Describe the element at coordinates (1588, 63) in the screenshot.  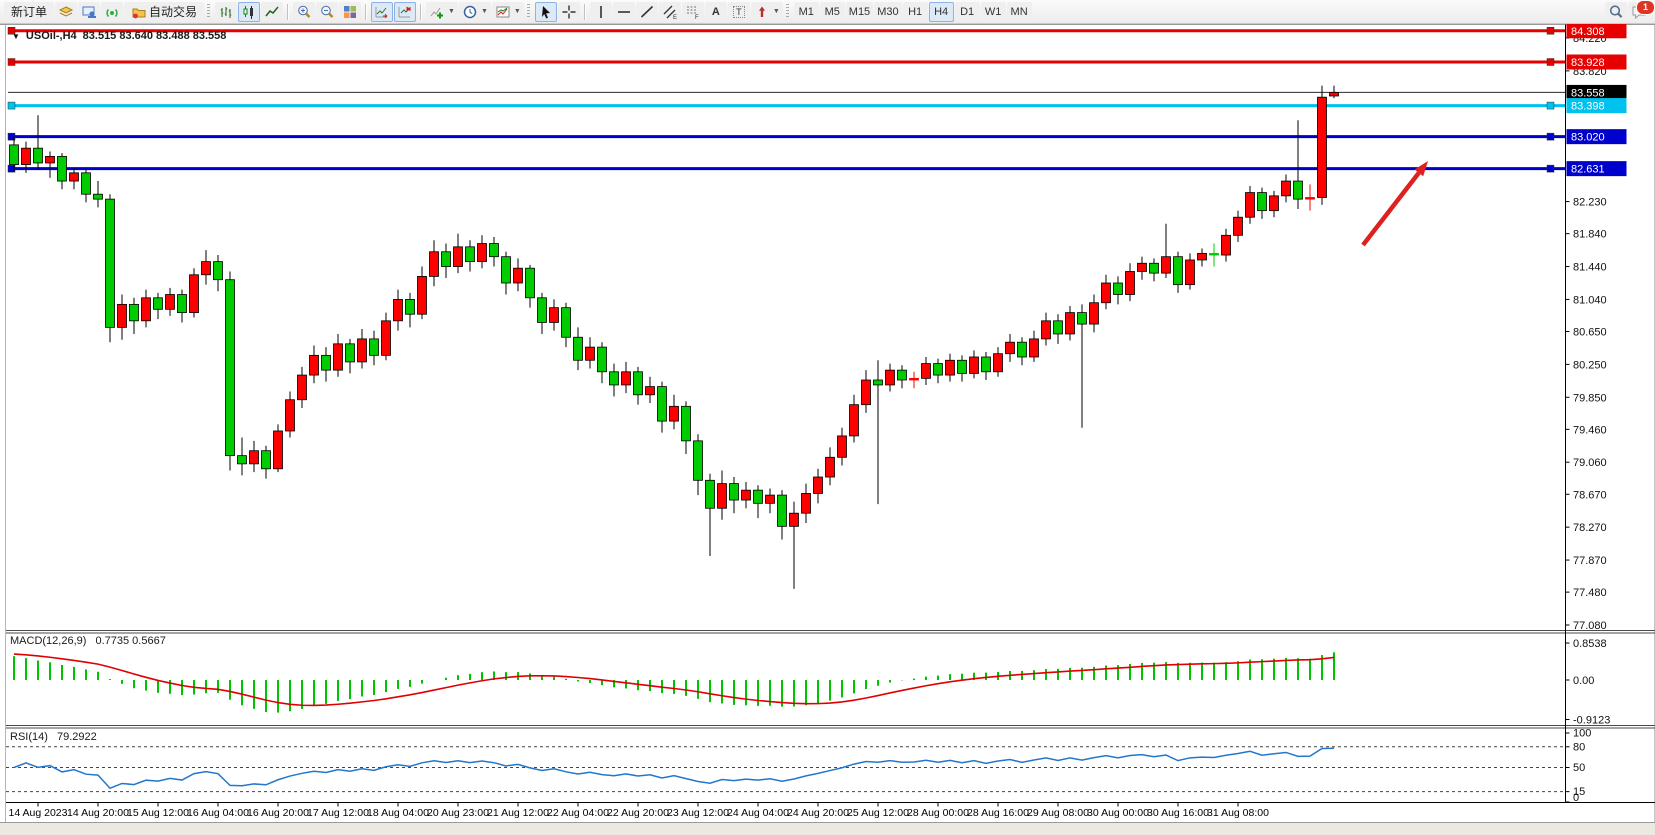
I see `price-badge-text: 83.928` at that location.